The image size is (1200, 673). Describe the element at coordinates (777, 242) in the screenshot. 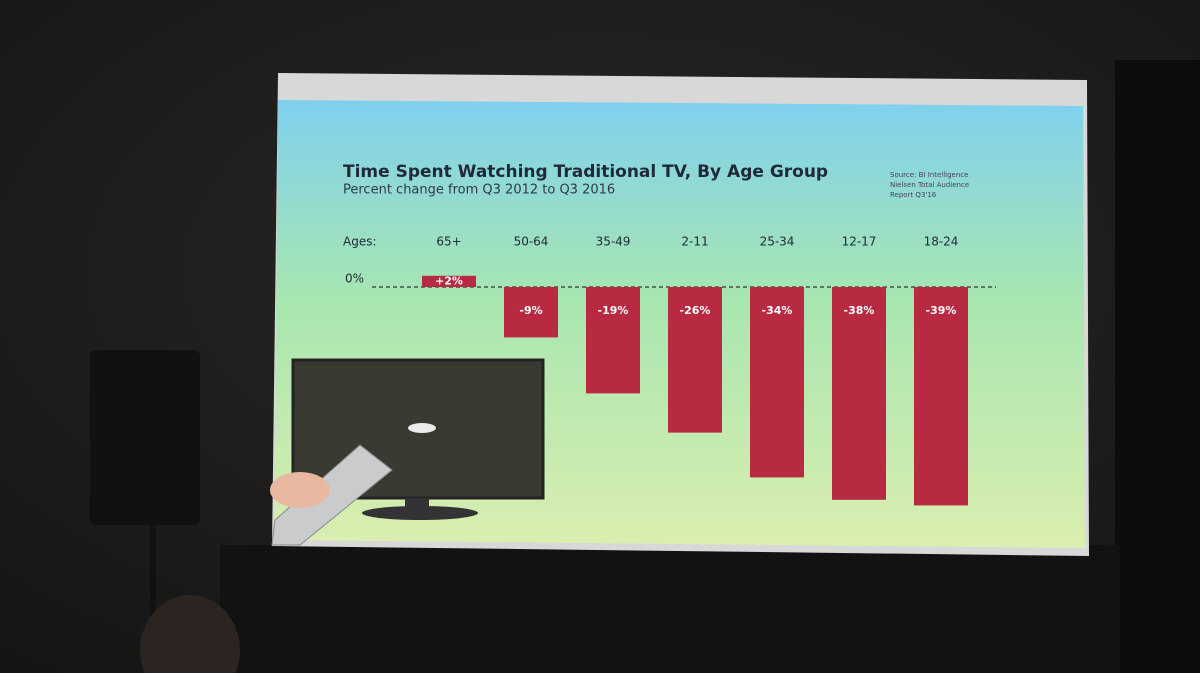

I see `x-tick-label: 25-34` at that location.